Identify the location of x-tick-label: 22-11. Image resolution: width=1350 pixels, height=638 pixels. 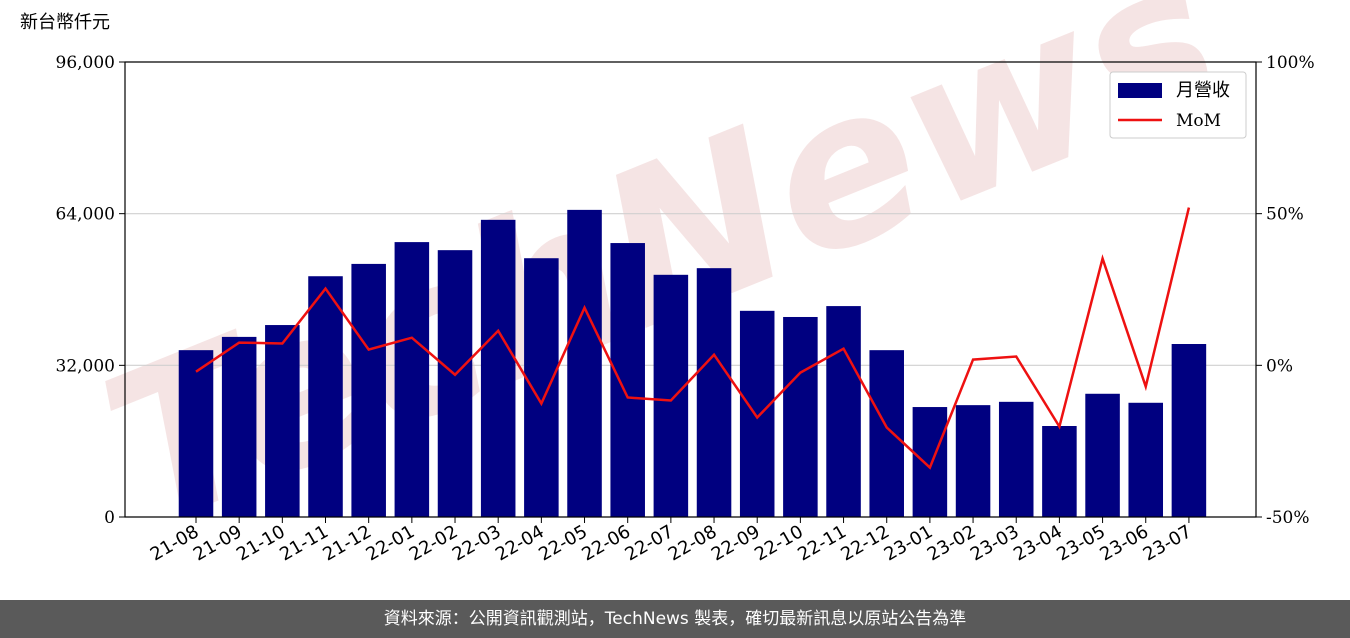
(822, 543).